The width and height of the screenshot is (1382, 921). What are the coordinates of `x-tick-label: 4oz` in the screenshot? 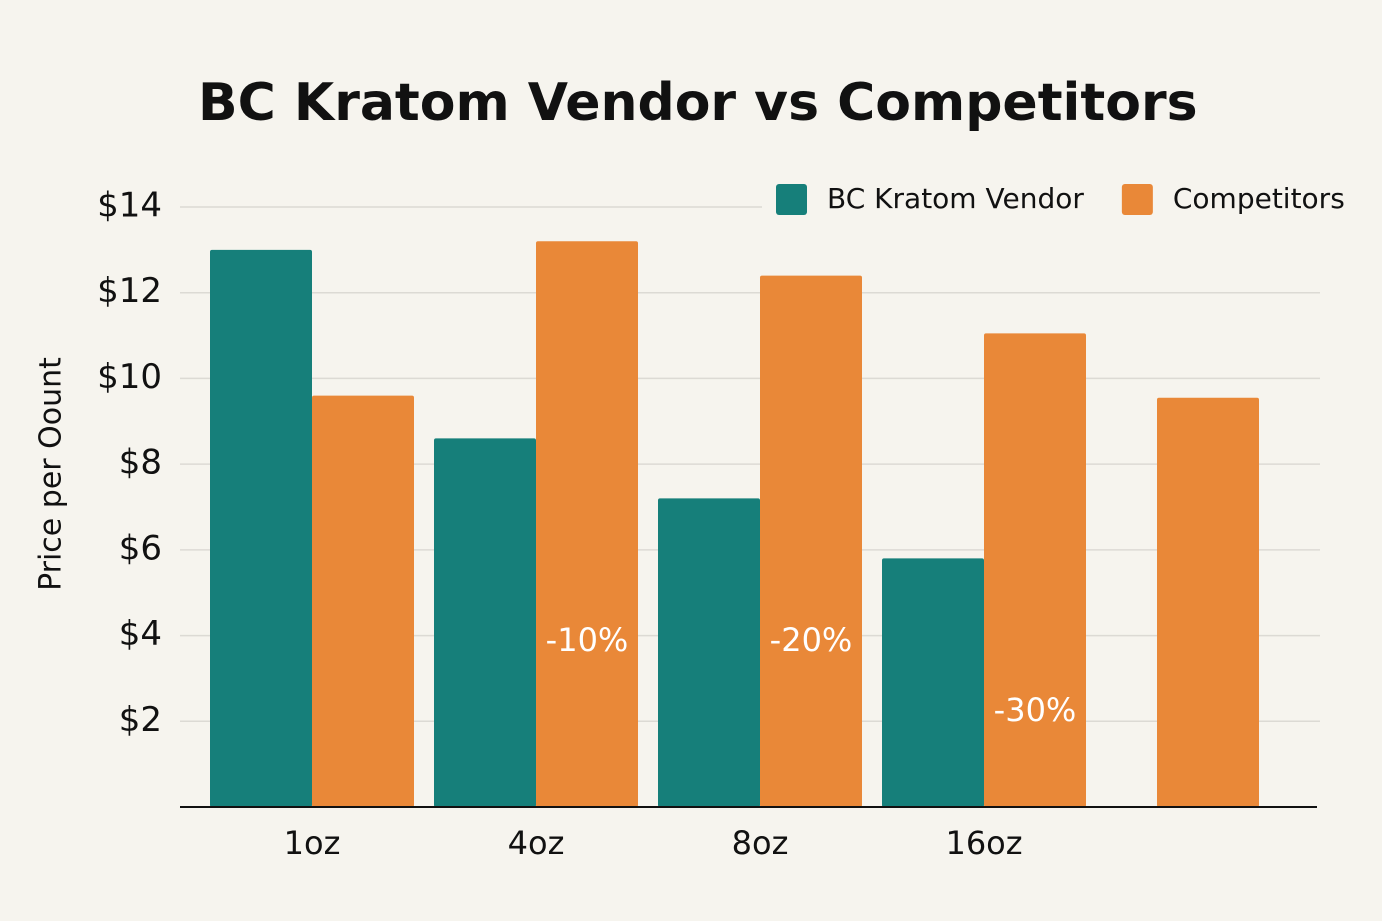 It's located at (536, 843).